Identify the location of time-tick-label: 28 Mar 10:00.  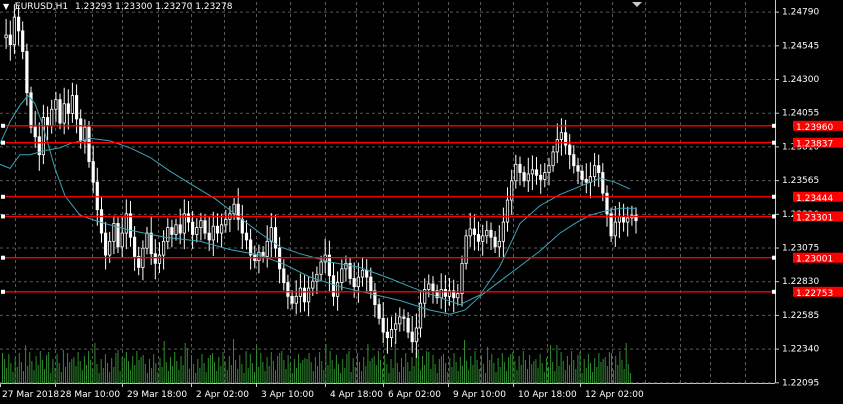
(90, 395).